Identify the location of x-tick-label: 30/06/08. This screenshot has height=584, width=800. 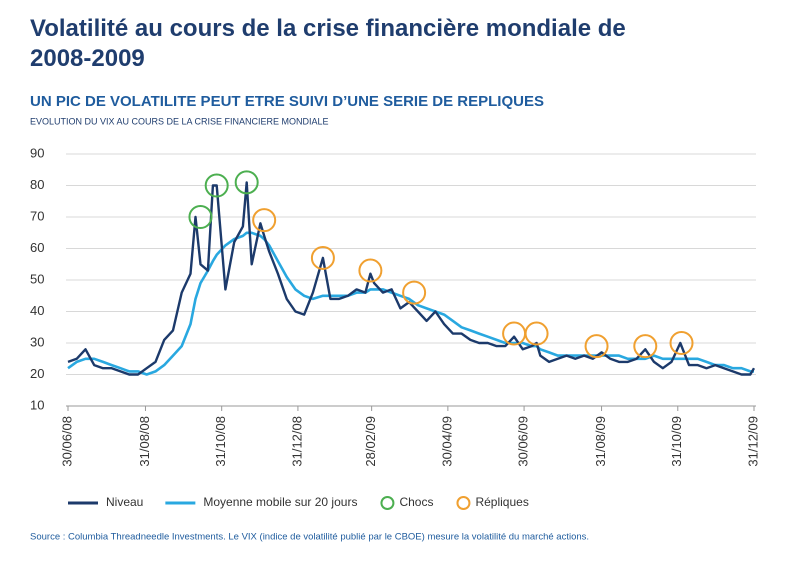
(66, 441).